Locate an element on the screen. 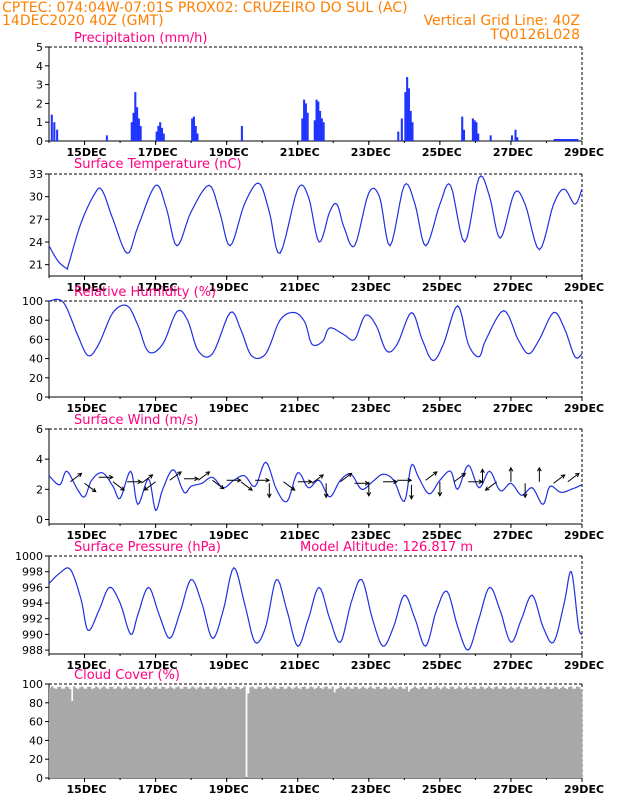 Image resolution: width=618 pixels, height=800 pixels. x-tick-label: 29DEC is located at coordinates (584, 152).